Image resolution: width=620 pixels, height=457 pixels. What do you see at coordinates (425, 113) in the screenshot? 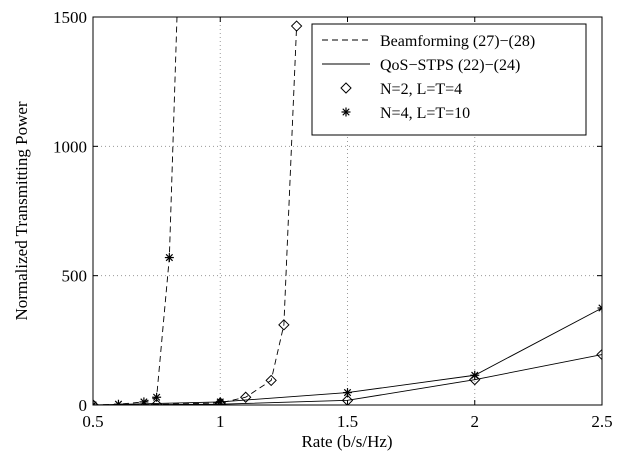
I see `legend-label: N=4, L=T=10` at bounding box center [425, 113].